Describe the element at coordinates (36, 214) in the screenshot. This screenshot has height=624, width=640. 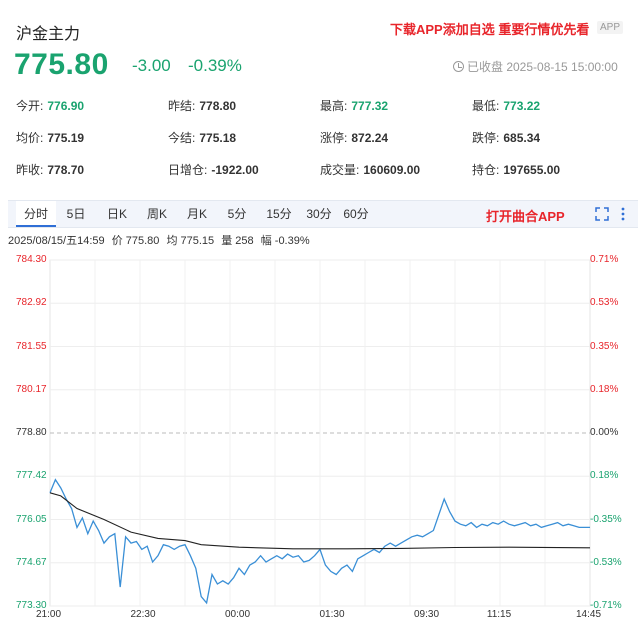
I see `tab-0: 分时` at that location.